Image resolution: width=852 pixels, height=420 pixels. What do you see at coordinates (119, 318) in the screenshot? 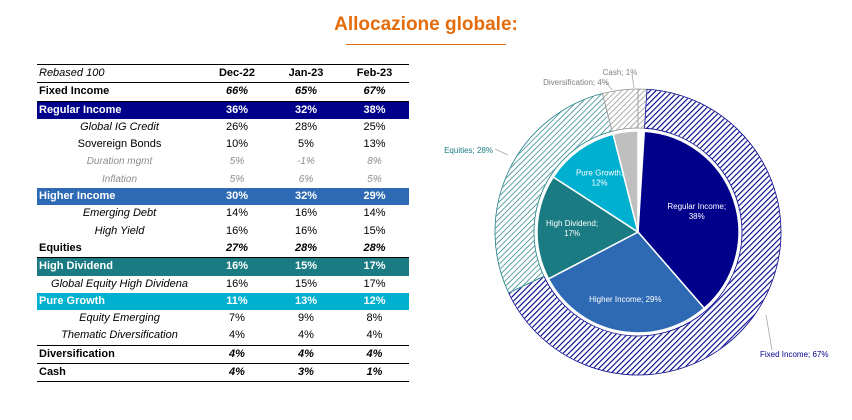
I see `row-label: Equity Emerging` at bounding box center [119, 318].